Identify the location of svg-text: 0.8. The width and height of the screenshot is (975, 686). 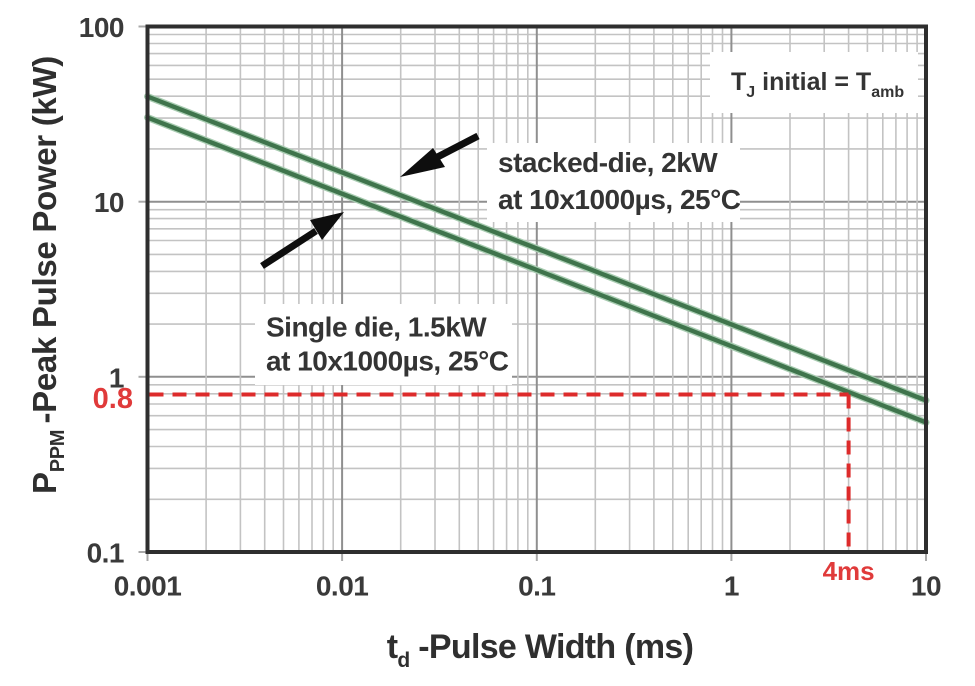
(113, 399).